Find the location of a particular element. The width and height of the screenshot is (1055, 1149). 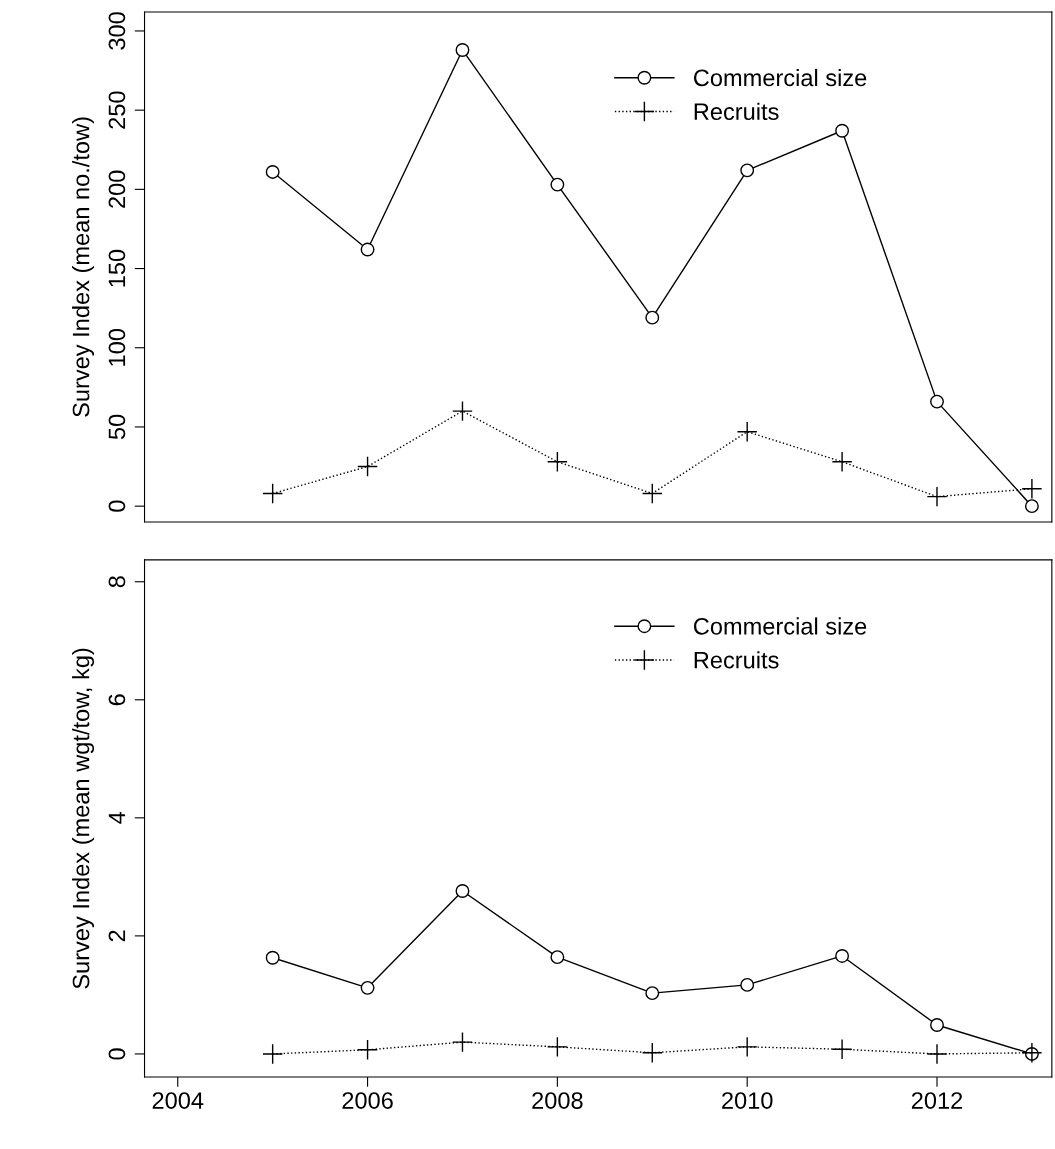

y-tick-label: 8 is located at coordinates (117, 582).